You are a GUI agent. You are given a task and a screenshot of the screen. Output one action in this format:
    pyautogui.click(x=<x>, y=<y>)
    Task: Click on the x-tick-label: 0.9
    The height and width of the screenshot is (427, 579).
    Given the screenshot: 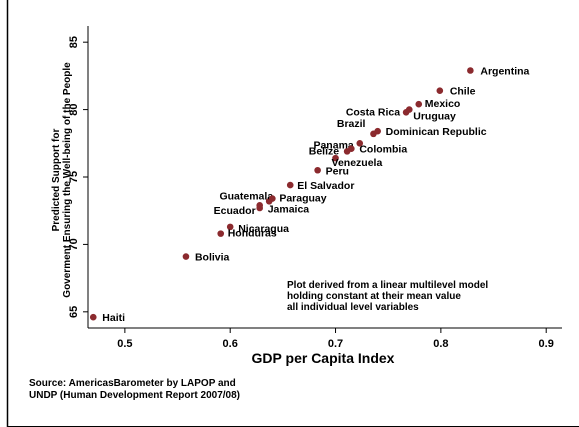 What is the action you would take?
    pyautogui.click(x=546, y=344)
    